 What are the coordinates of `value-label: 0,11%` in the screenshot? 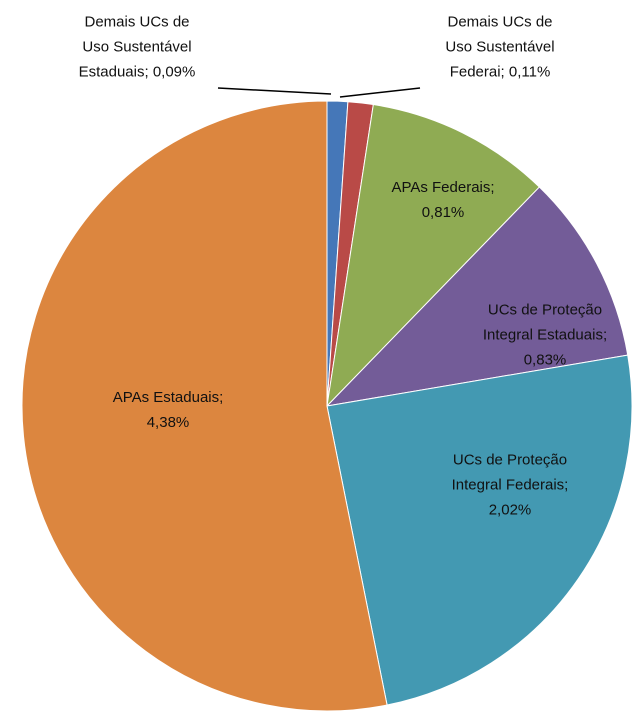 It's located at (529, 72).